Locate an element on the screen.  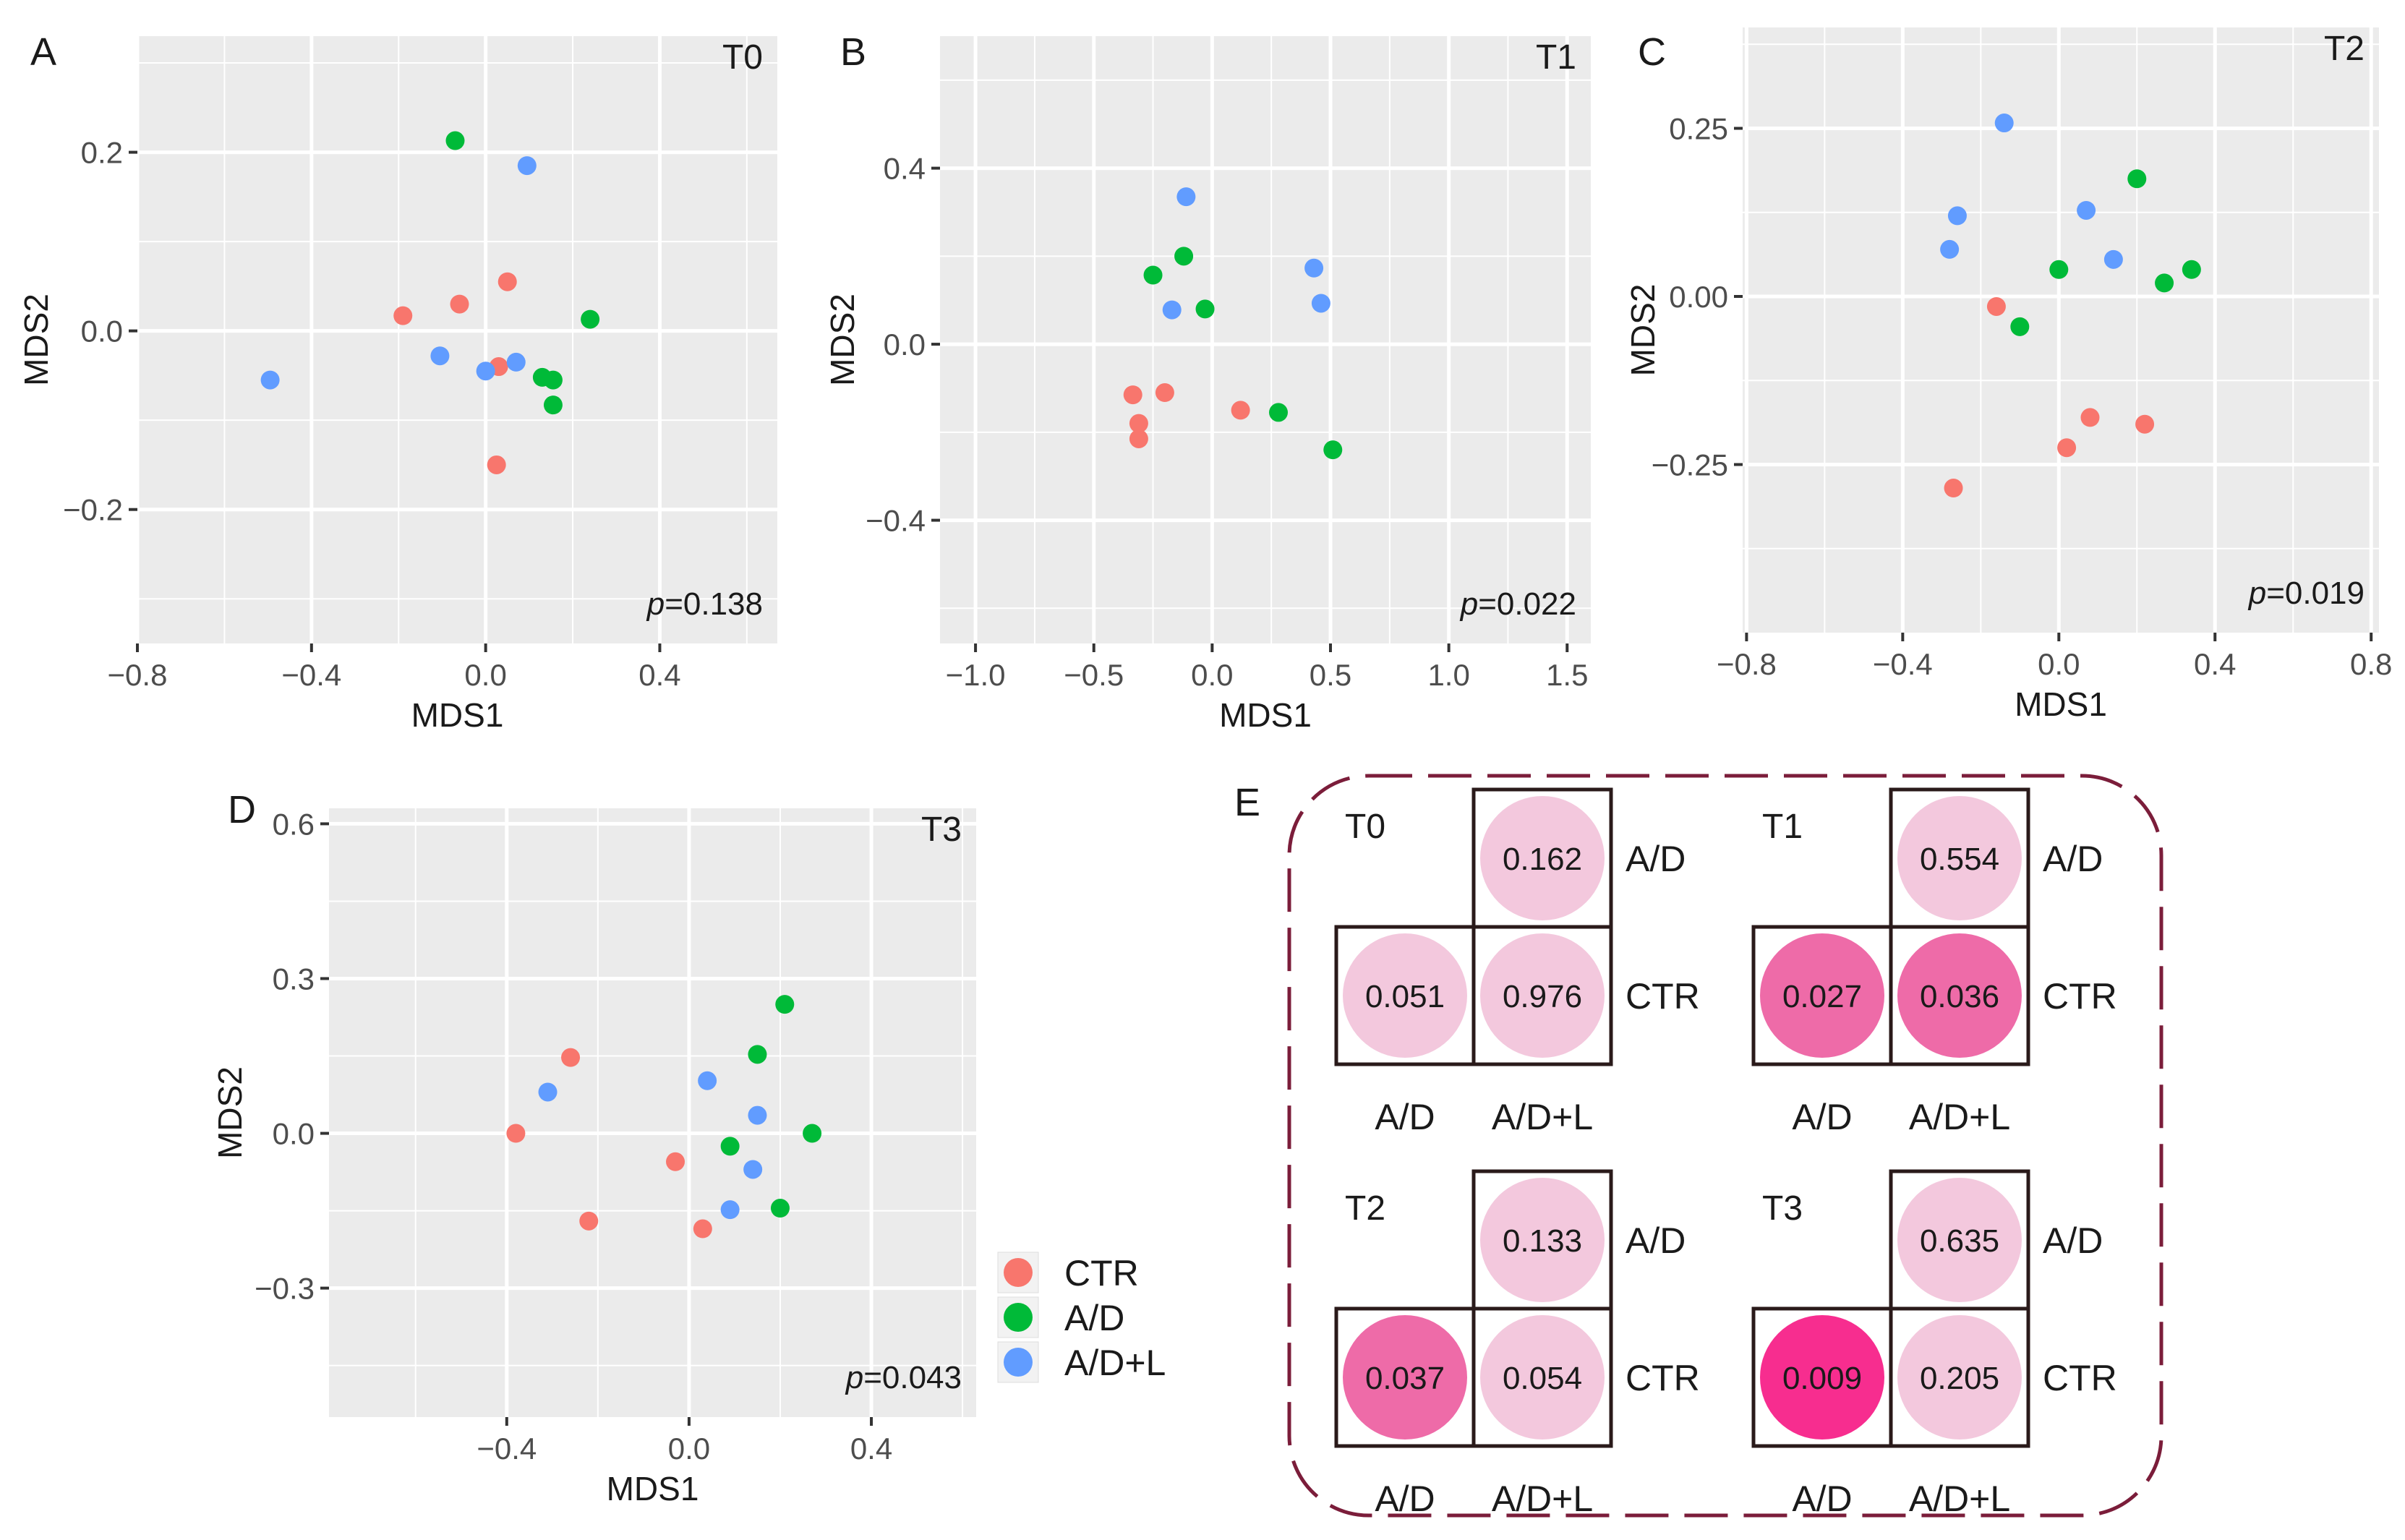
matrix-timepoint: T3 is located at coordinates (1782, 1208).